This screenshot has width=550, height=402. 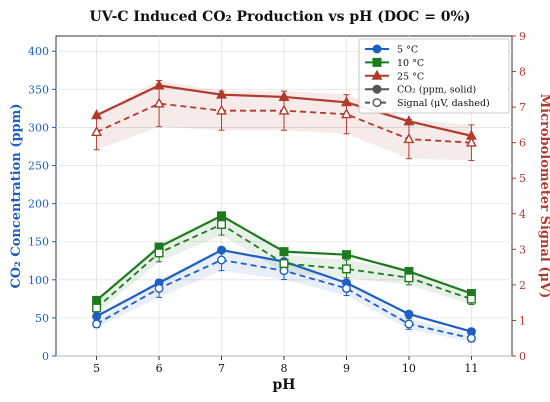 I want to click on y-right-tick-label: 9, so click(x=522, y=36).